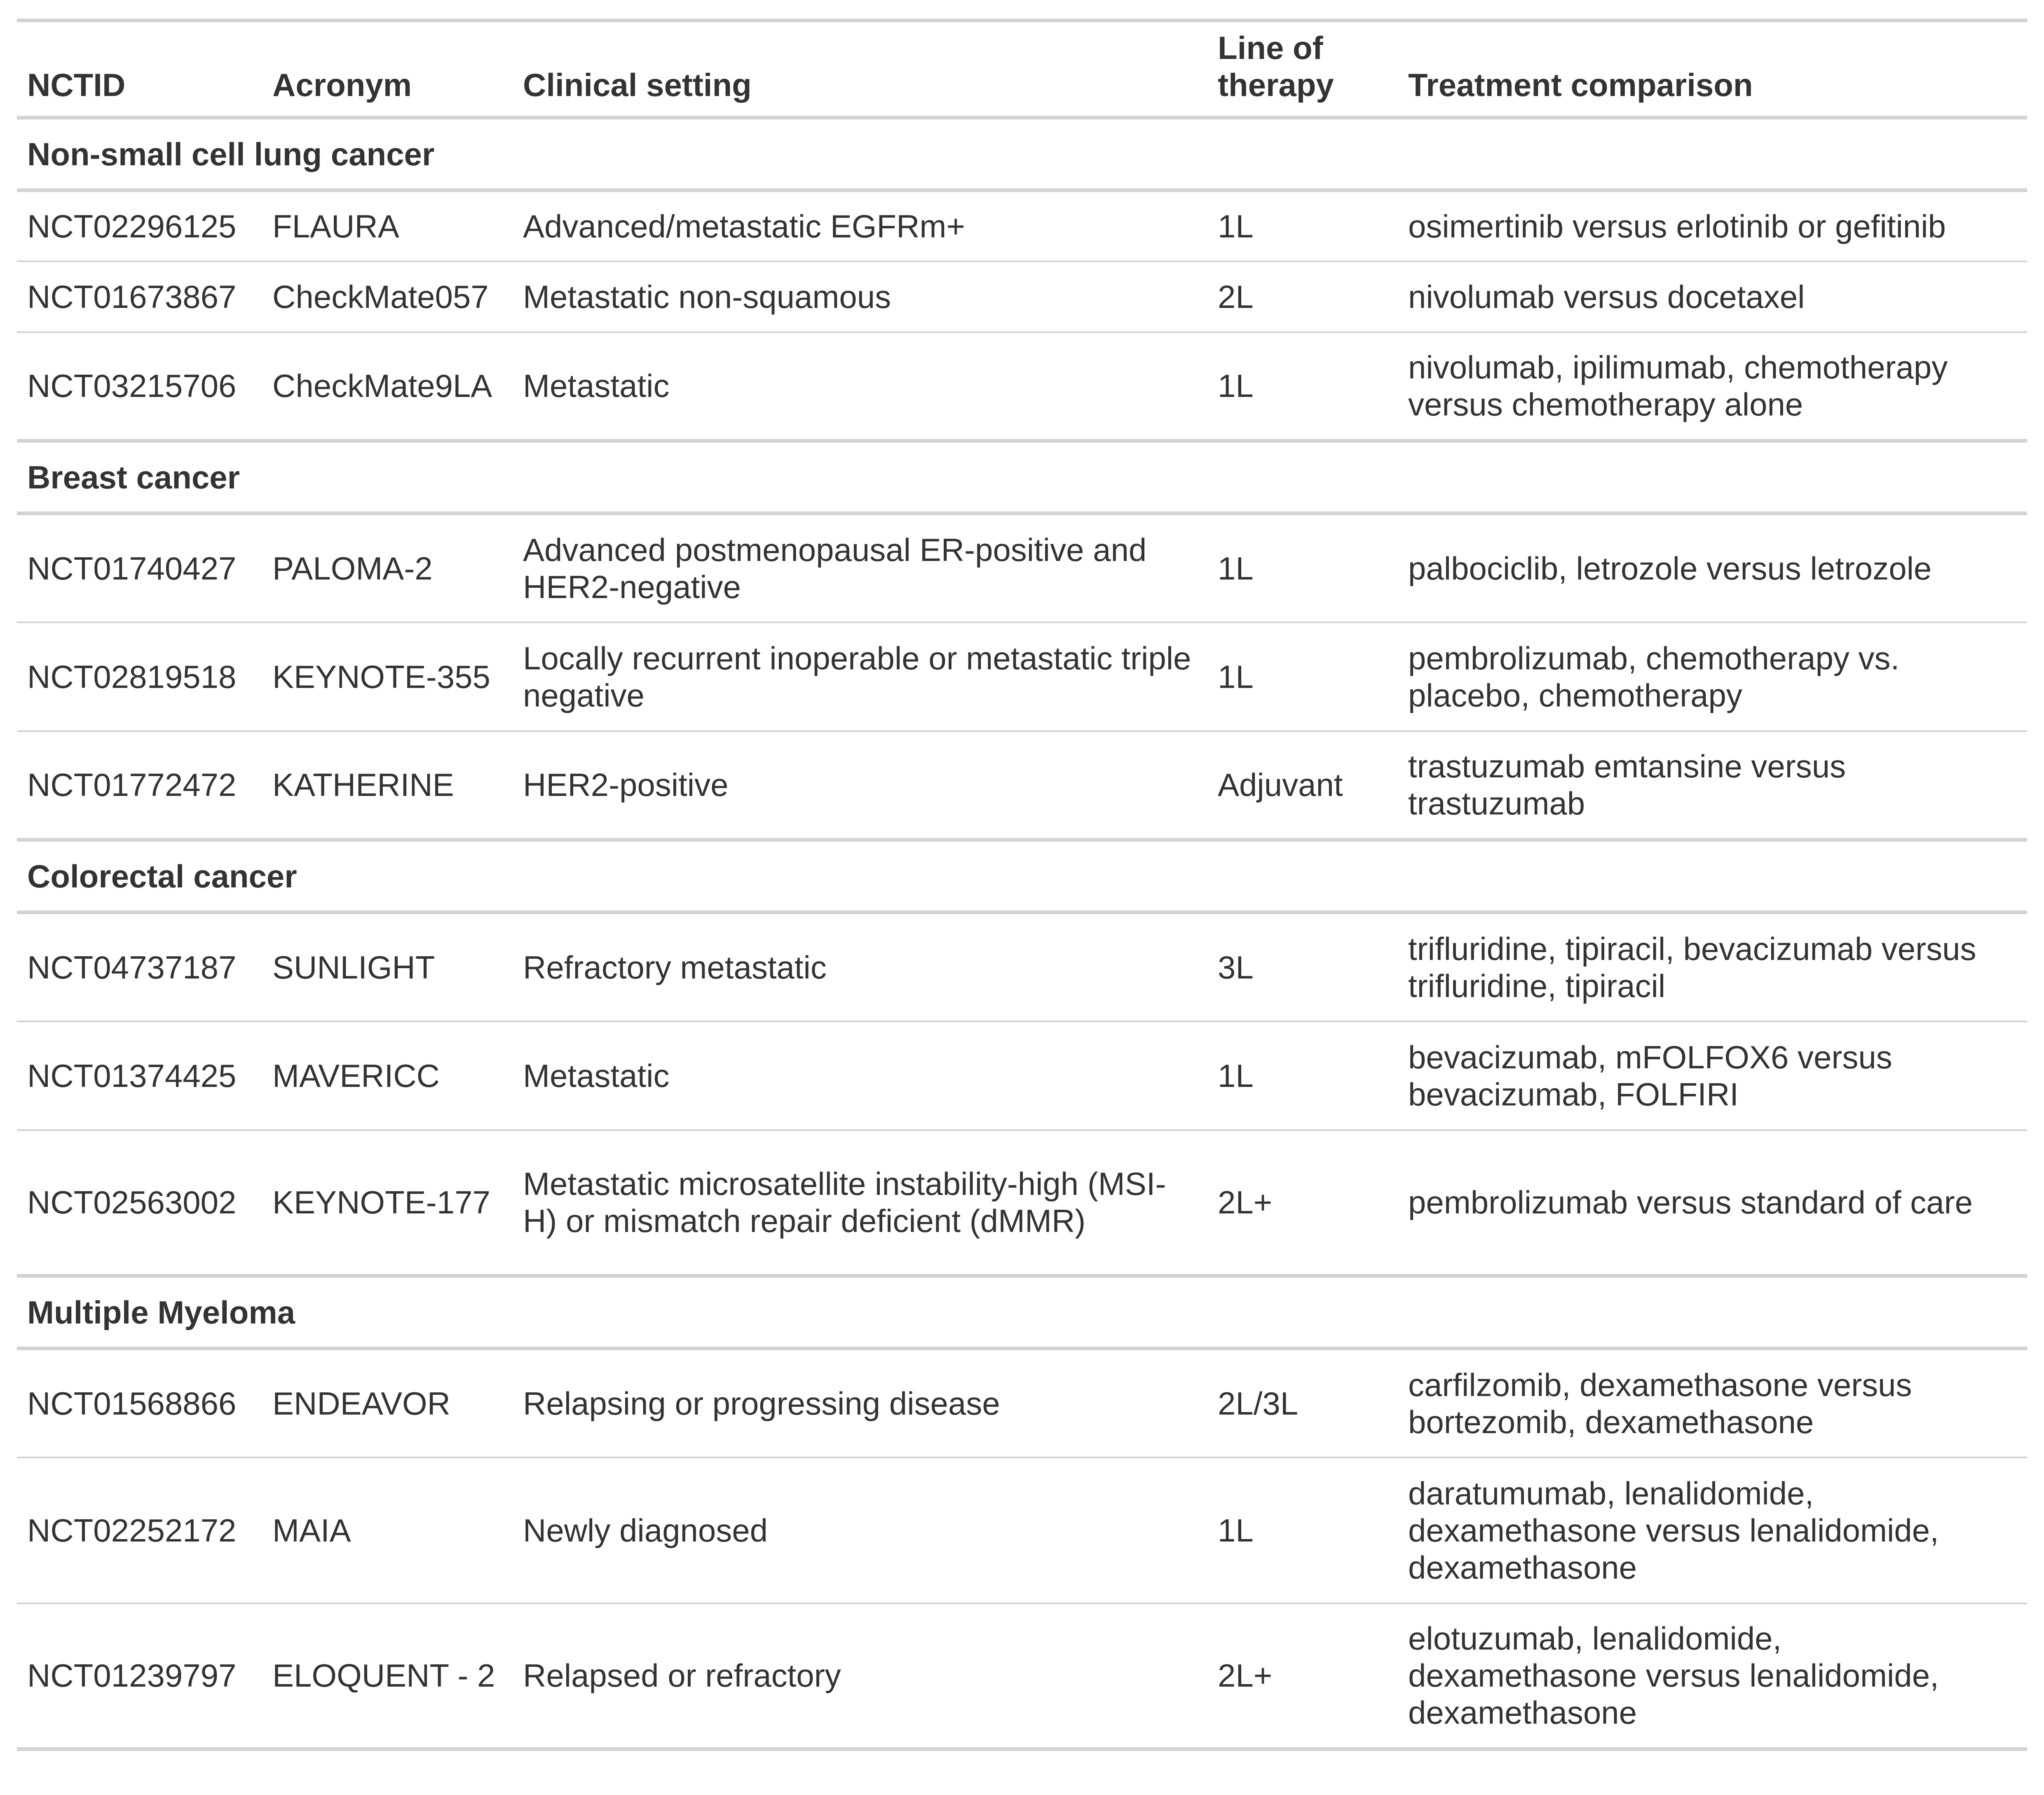  Describe the element at coordinates (139, 967) in the screenshot. I see `nctid-cell: NCT04737187` at that location.